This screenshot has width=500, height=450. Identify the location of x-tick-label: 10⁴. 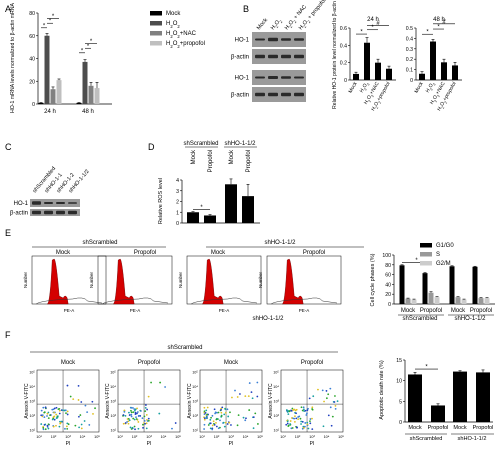
(164, 437).